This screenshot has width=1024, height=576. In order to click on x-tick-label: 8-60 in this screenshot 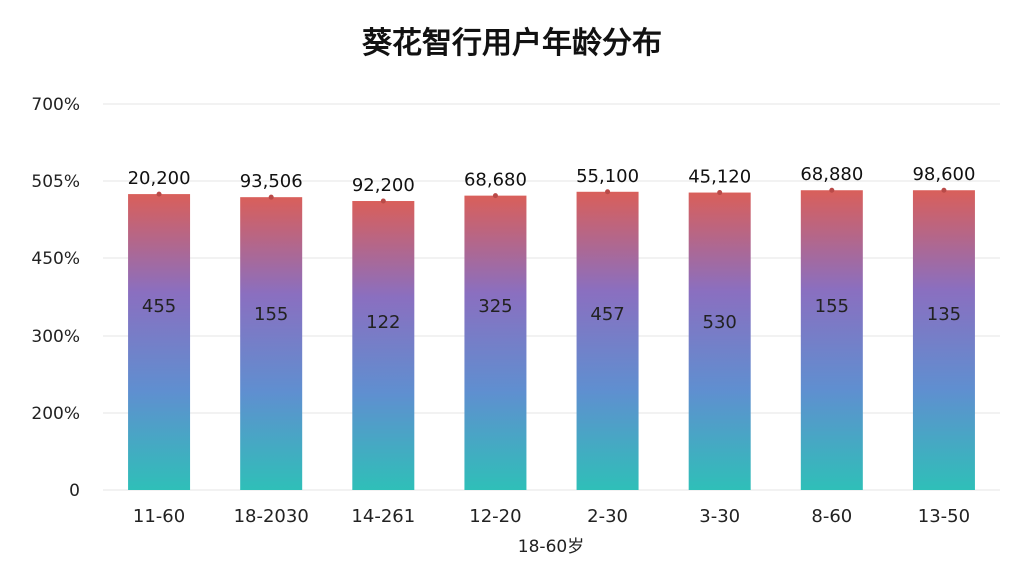, I will do `click(831, 516)`.